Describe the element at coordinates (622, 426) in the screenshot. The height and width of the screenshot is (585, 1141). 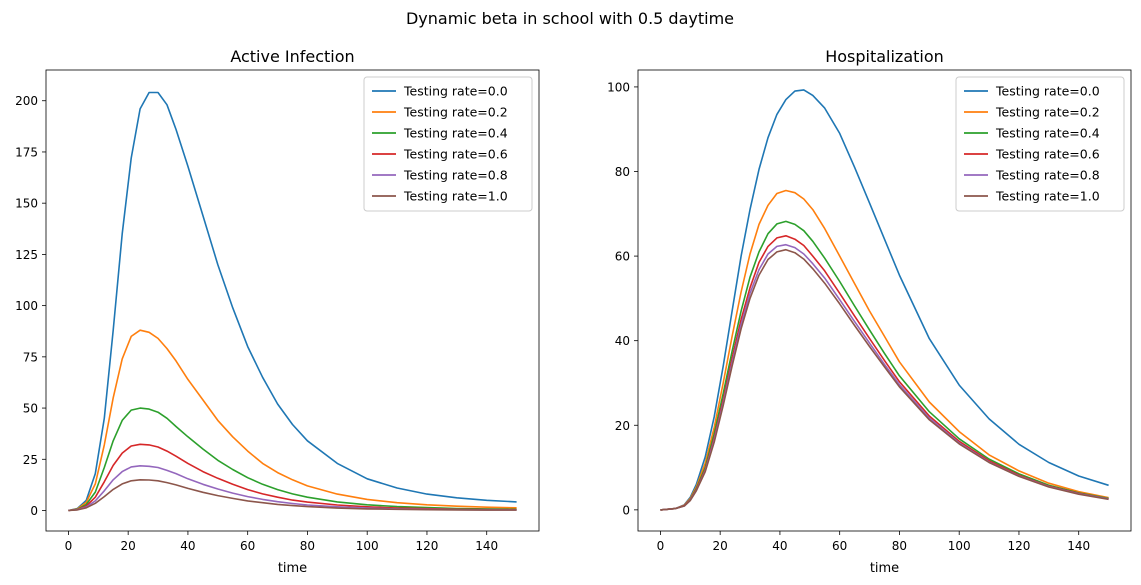
I see `y-tick-label: 20` at that location.